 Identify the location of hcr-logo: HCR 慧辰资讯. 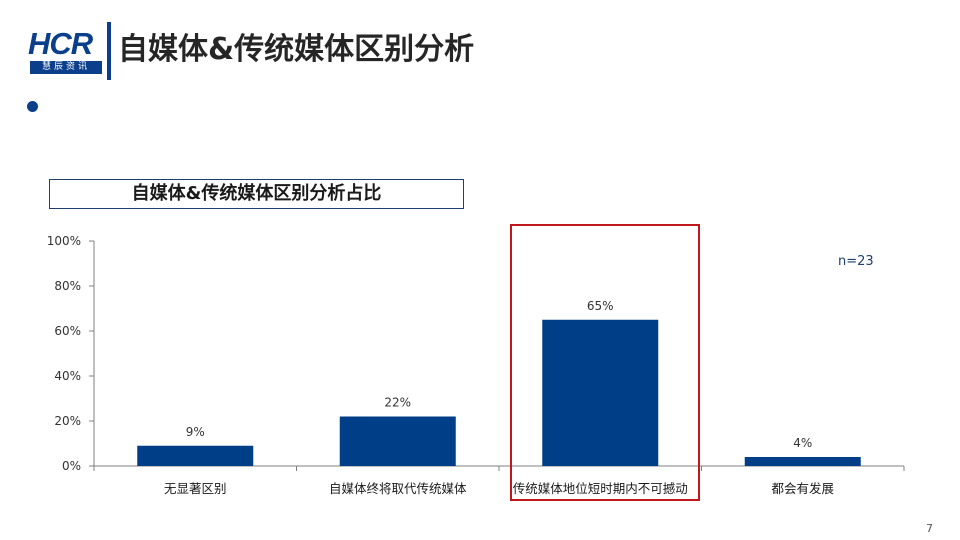
(66, 51).